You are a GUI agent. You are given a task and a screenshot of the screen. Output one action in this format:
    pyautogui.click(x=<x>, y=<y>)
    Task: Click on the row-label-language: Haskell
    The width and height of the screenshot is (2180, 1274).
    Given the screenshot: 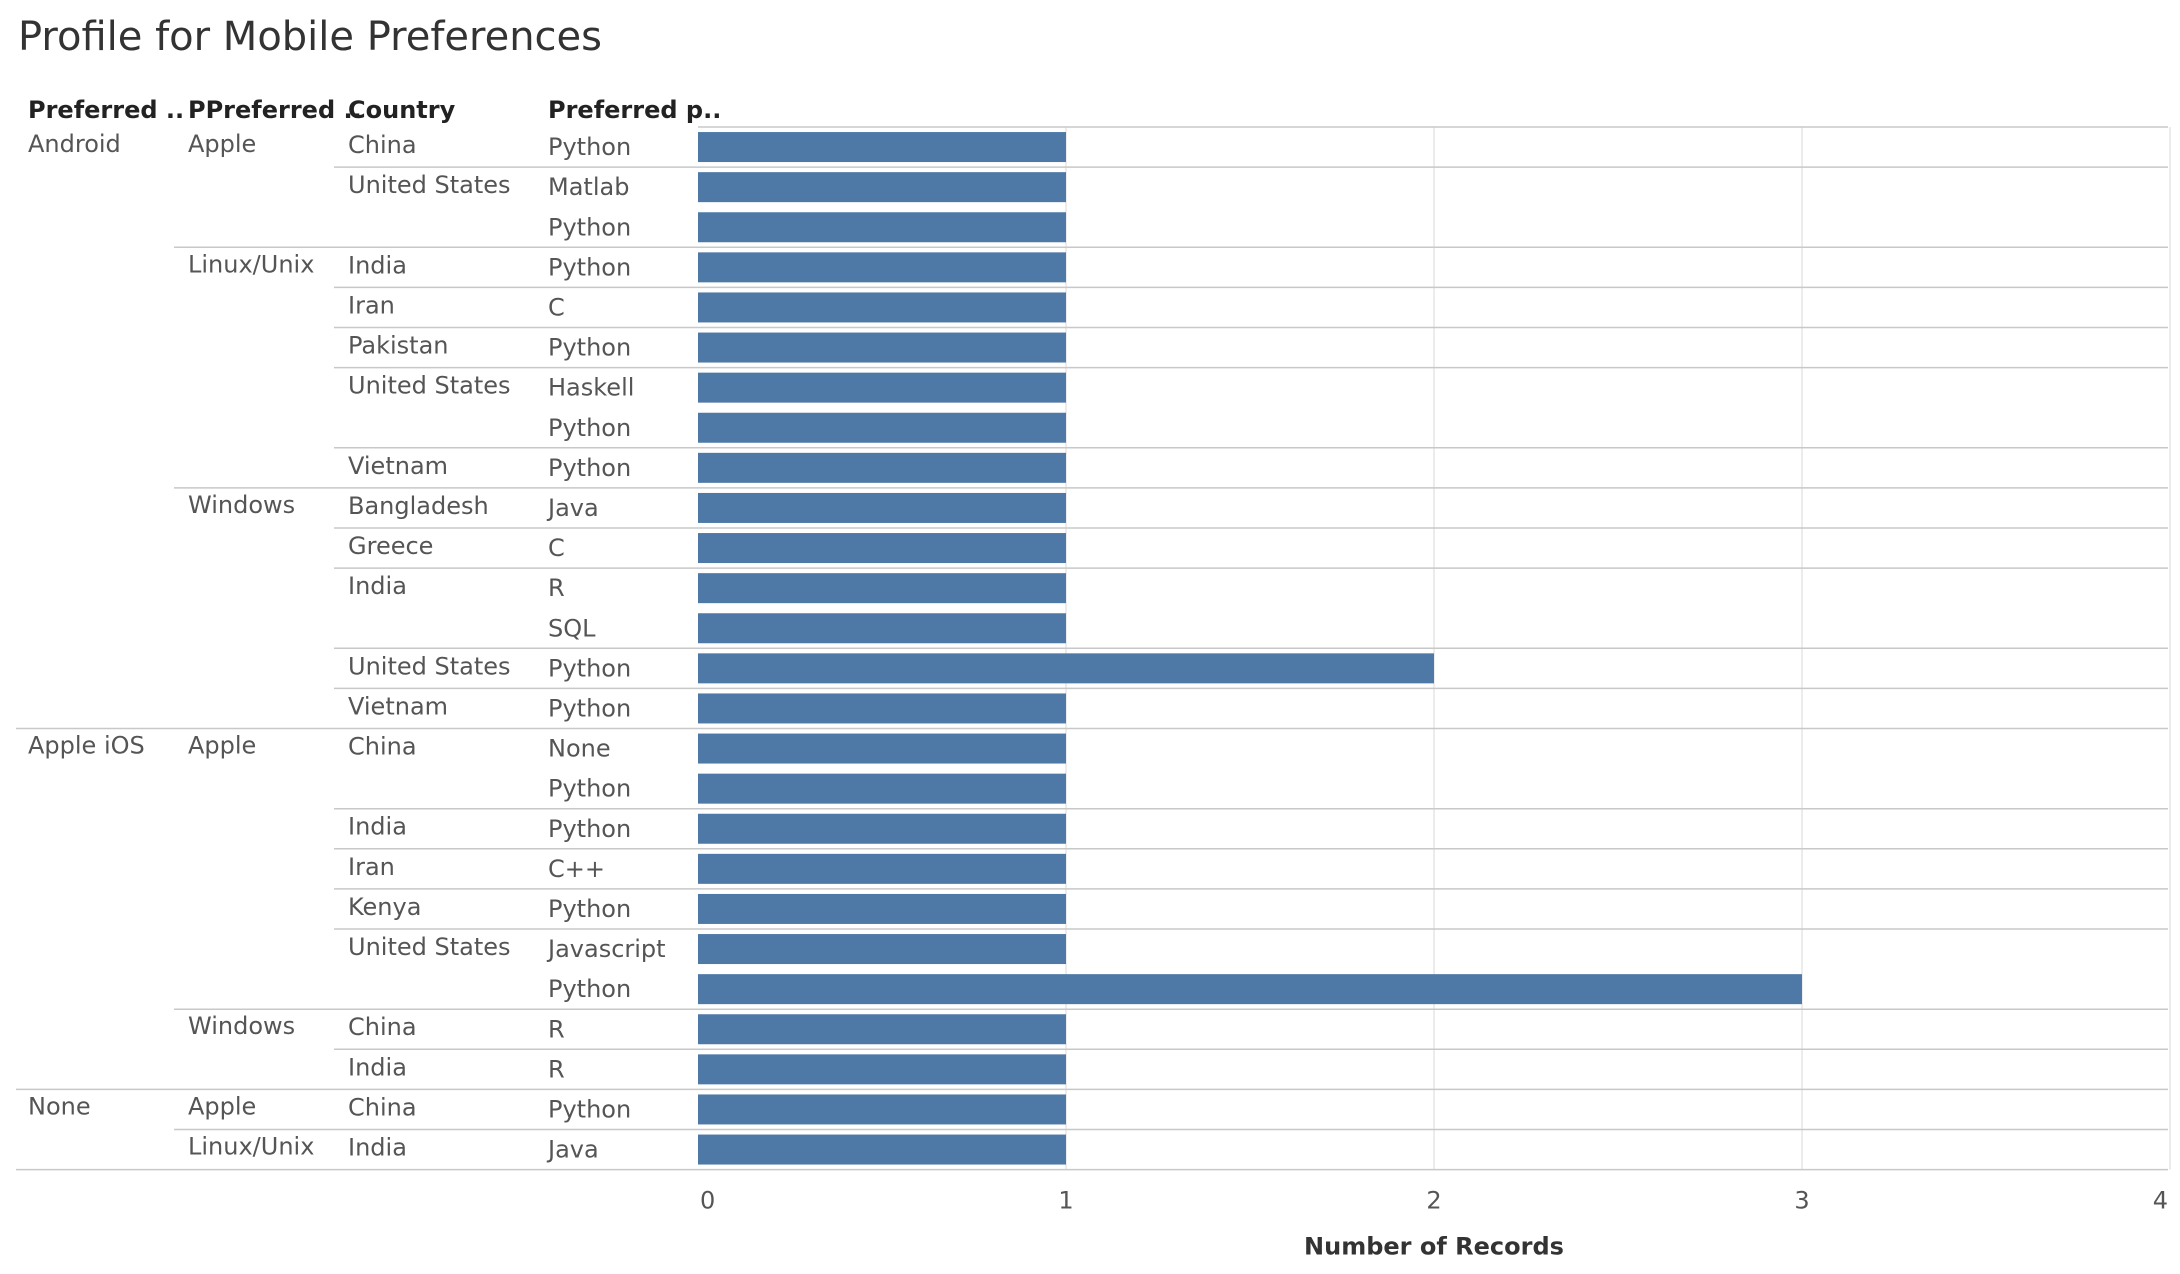 What is the action you would take?
    pyautogui.click(x=591, y=388)
    